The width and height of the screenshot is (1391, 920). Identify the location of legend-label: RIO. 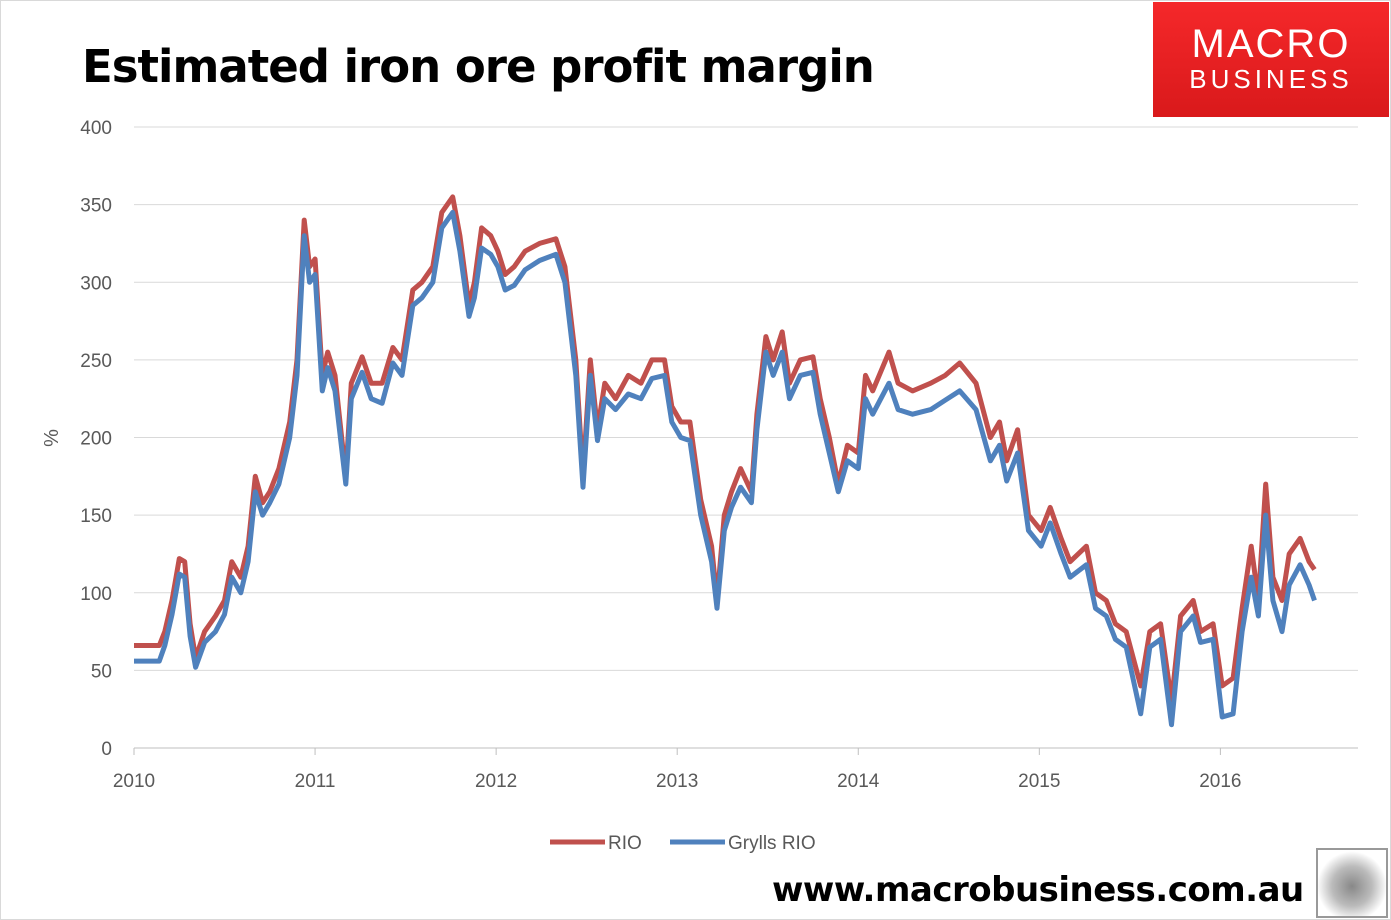
(625, 843).